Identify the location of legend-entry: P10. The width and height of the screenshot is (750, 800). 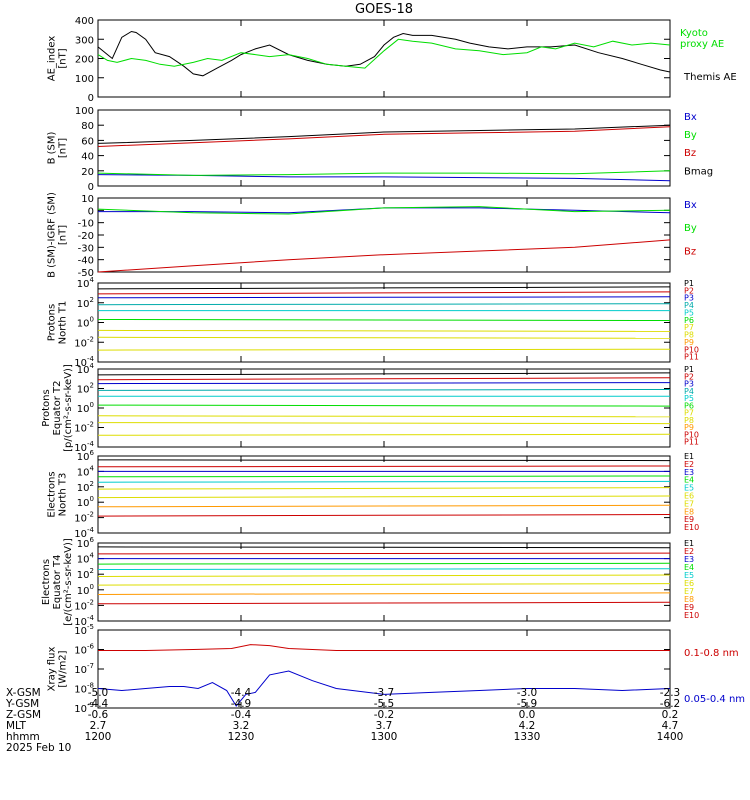
(691, 434).